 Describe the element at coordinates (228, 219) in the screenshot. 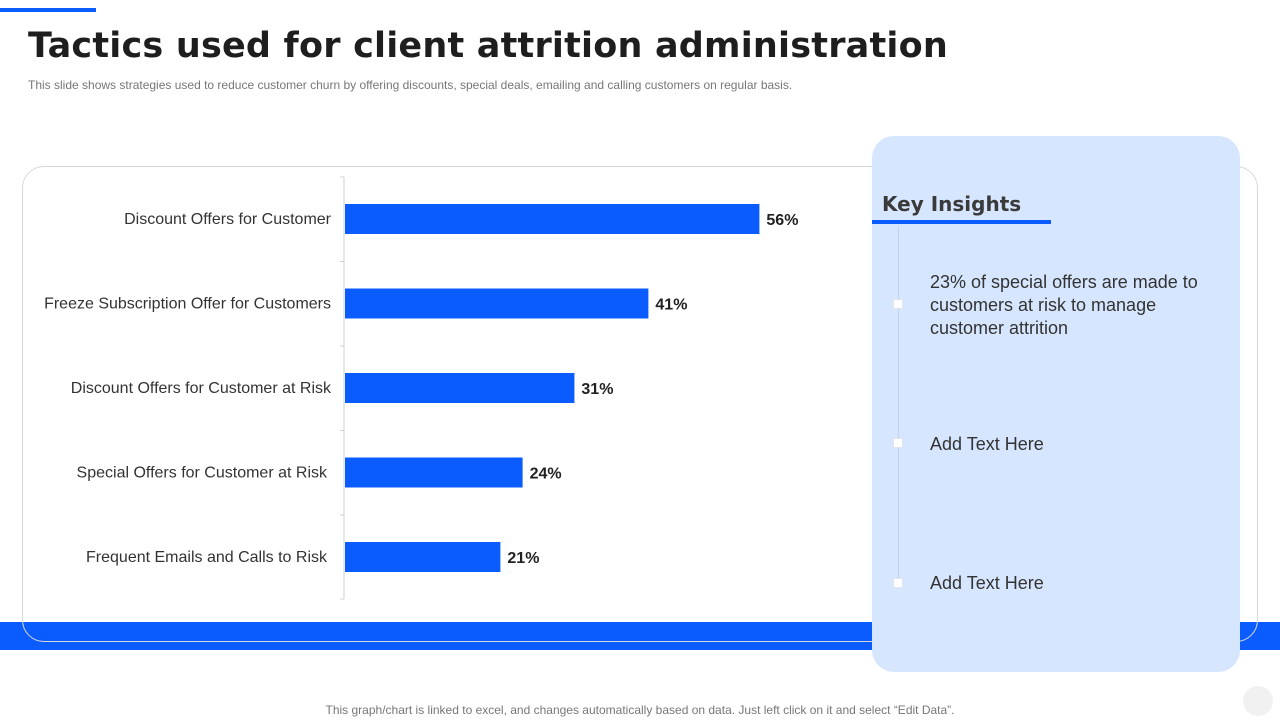

I see `category-label-1: Discount Offers for Customer` at that location.